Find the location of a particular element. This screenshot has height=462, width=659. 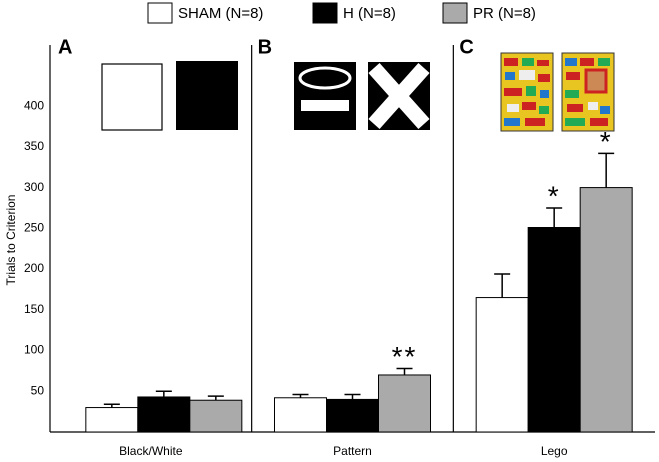

panel-label: B is located at coordinates (265, 47).